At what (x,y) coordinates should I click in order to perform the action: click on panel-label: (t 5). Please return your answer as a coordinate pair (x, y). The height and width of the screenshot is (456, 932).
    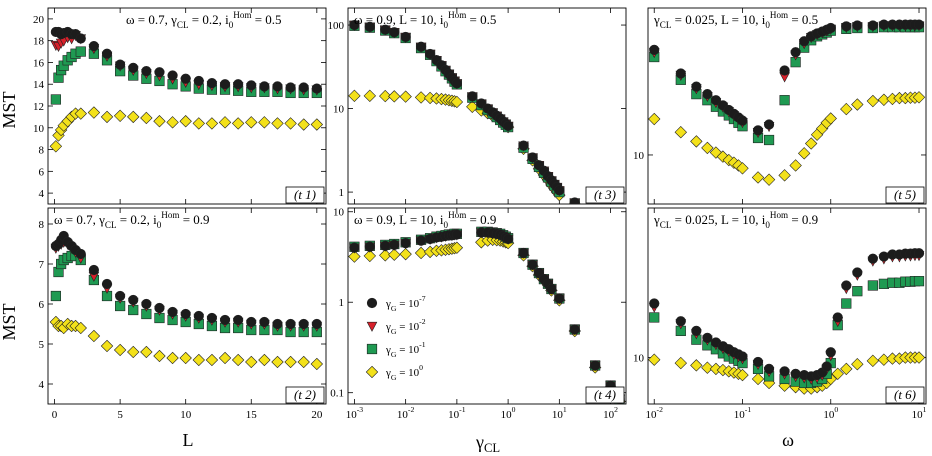
    Looking at the image, I should click on (905, 194).